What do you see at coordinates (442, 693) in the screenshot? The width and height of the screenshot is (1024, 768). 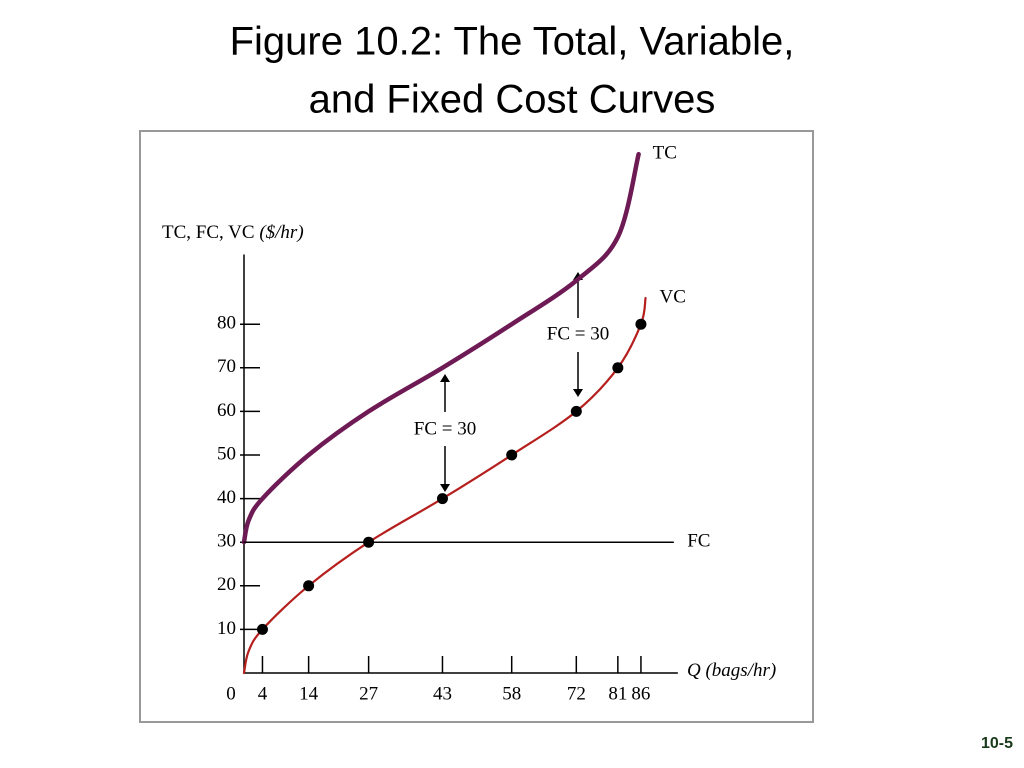 I see `x-tick-label: 43` at bounding box center [442, 693].